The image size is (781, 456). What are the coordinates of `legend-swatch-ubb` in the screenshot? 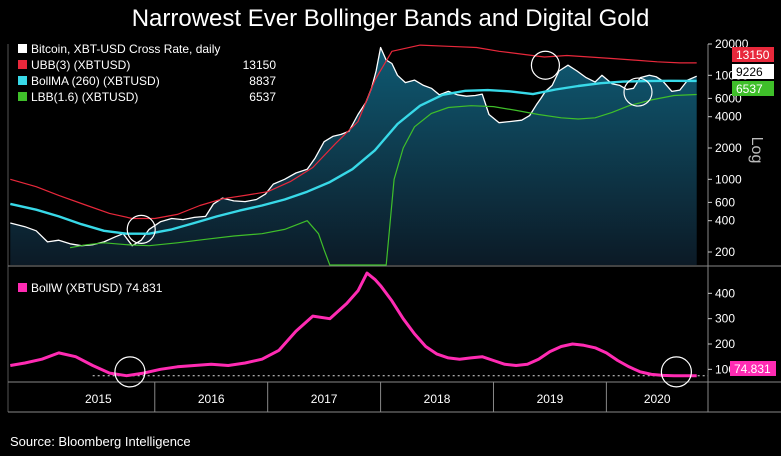 It's located at (22, 64).